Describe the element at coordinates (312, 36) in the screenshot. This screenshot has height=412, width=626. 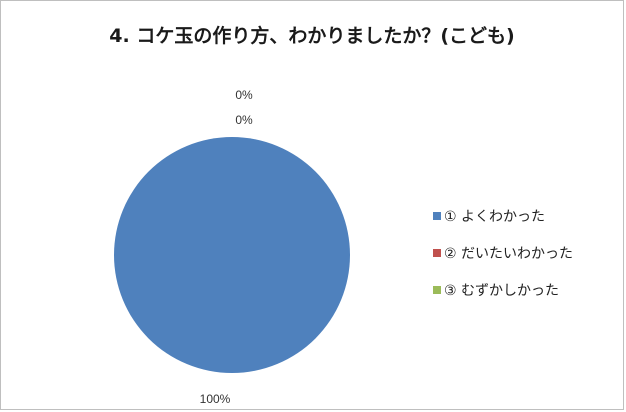
I see `chart-title: 4. コケ玉の作り方、わかりましたか？(こども)` at that location.